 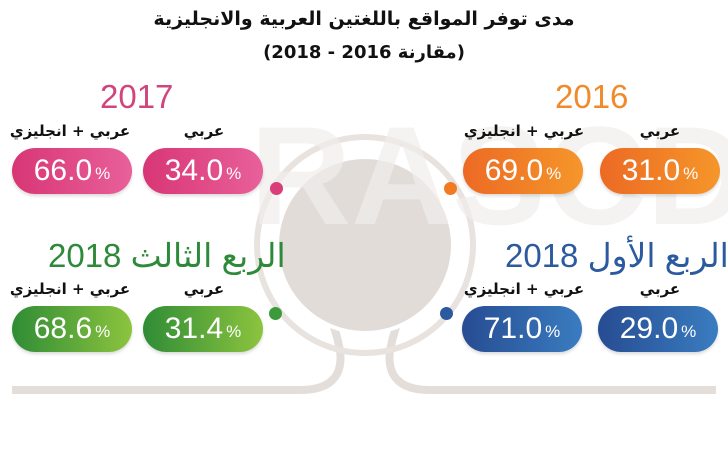 What do you see at coordinates (660, 171) in the screenshot?
I see `value-pill-2016-arabic: 31.0%` at bounding box center [660, 171].